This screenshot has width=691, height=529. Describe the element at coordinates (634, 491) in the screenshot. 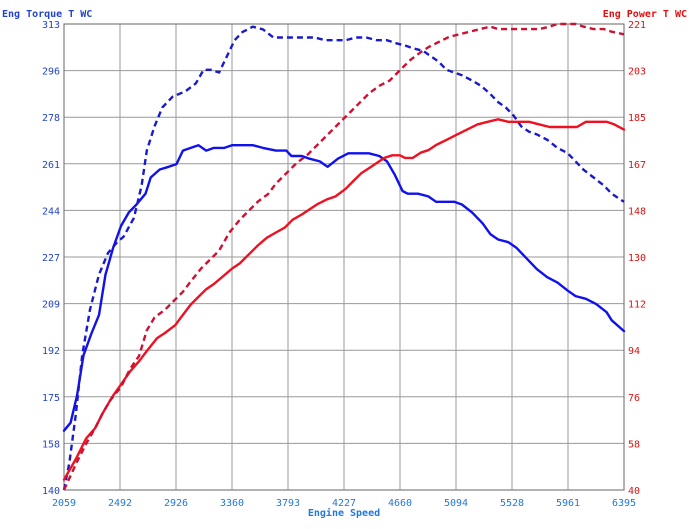

I see `y-right-tick-label: 40` at that location.